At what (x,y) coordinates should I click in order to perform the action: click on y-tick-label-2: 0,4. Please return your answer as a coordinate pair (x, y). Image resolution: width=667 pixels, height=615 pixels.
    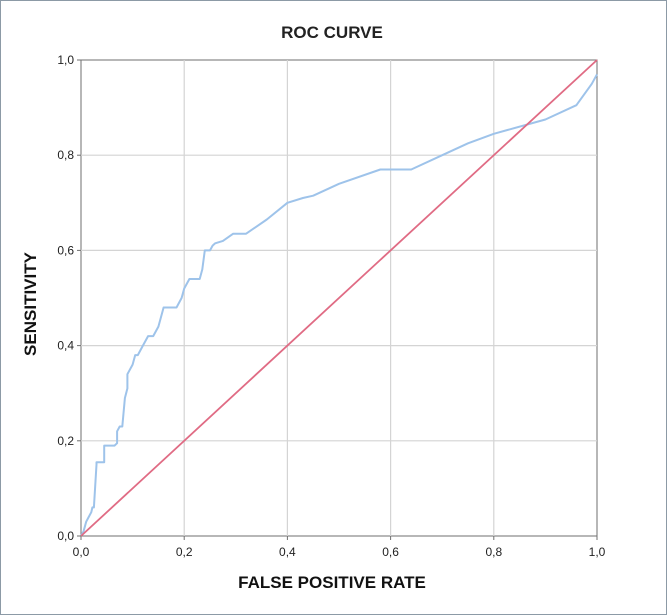
    Looking at the image, I should click on (65, 346).